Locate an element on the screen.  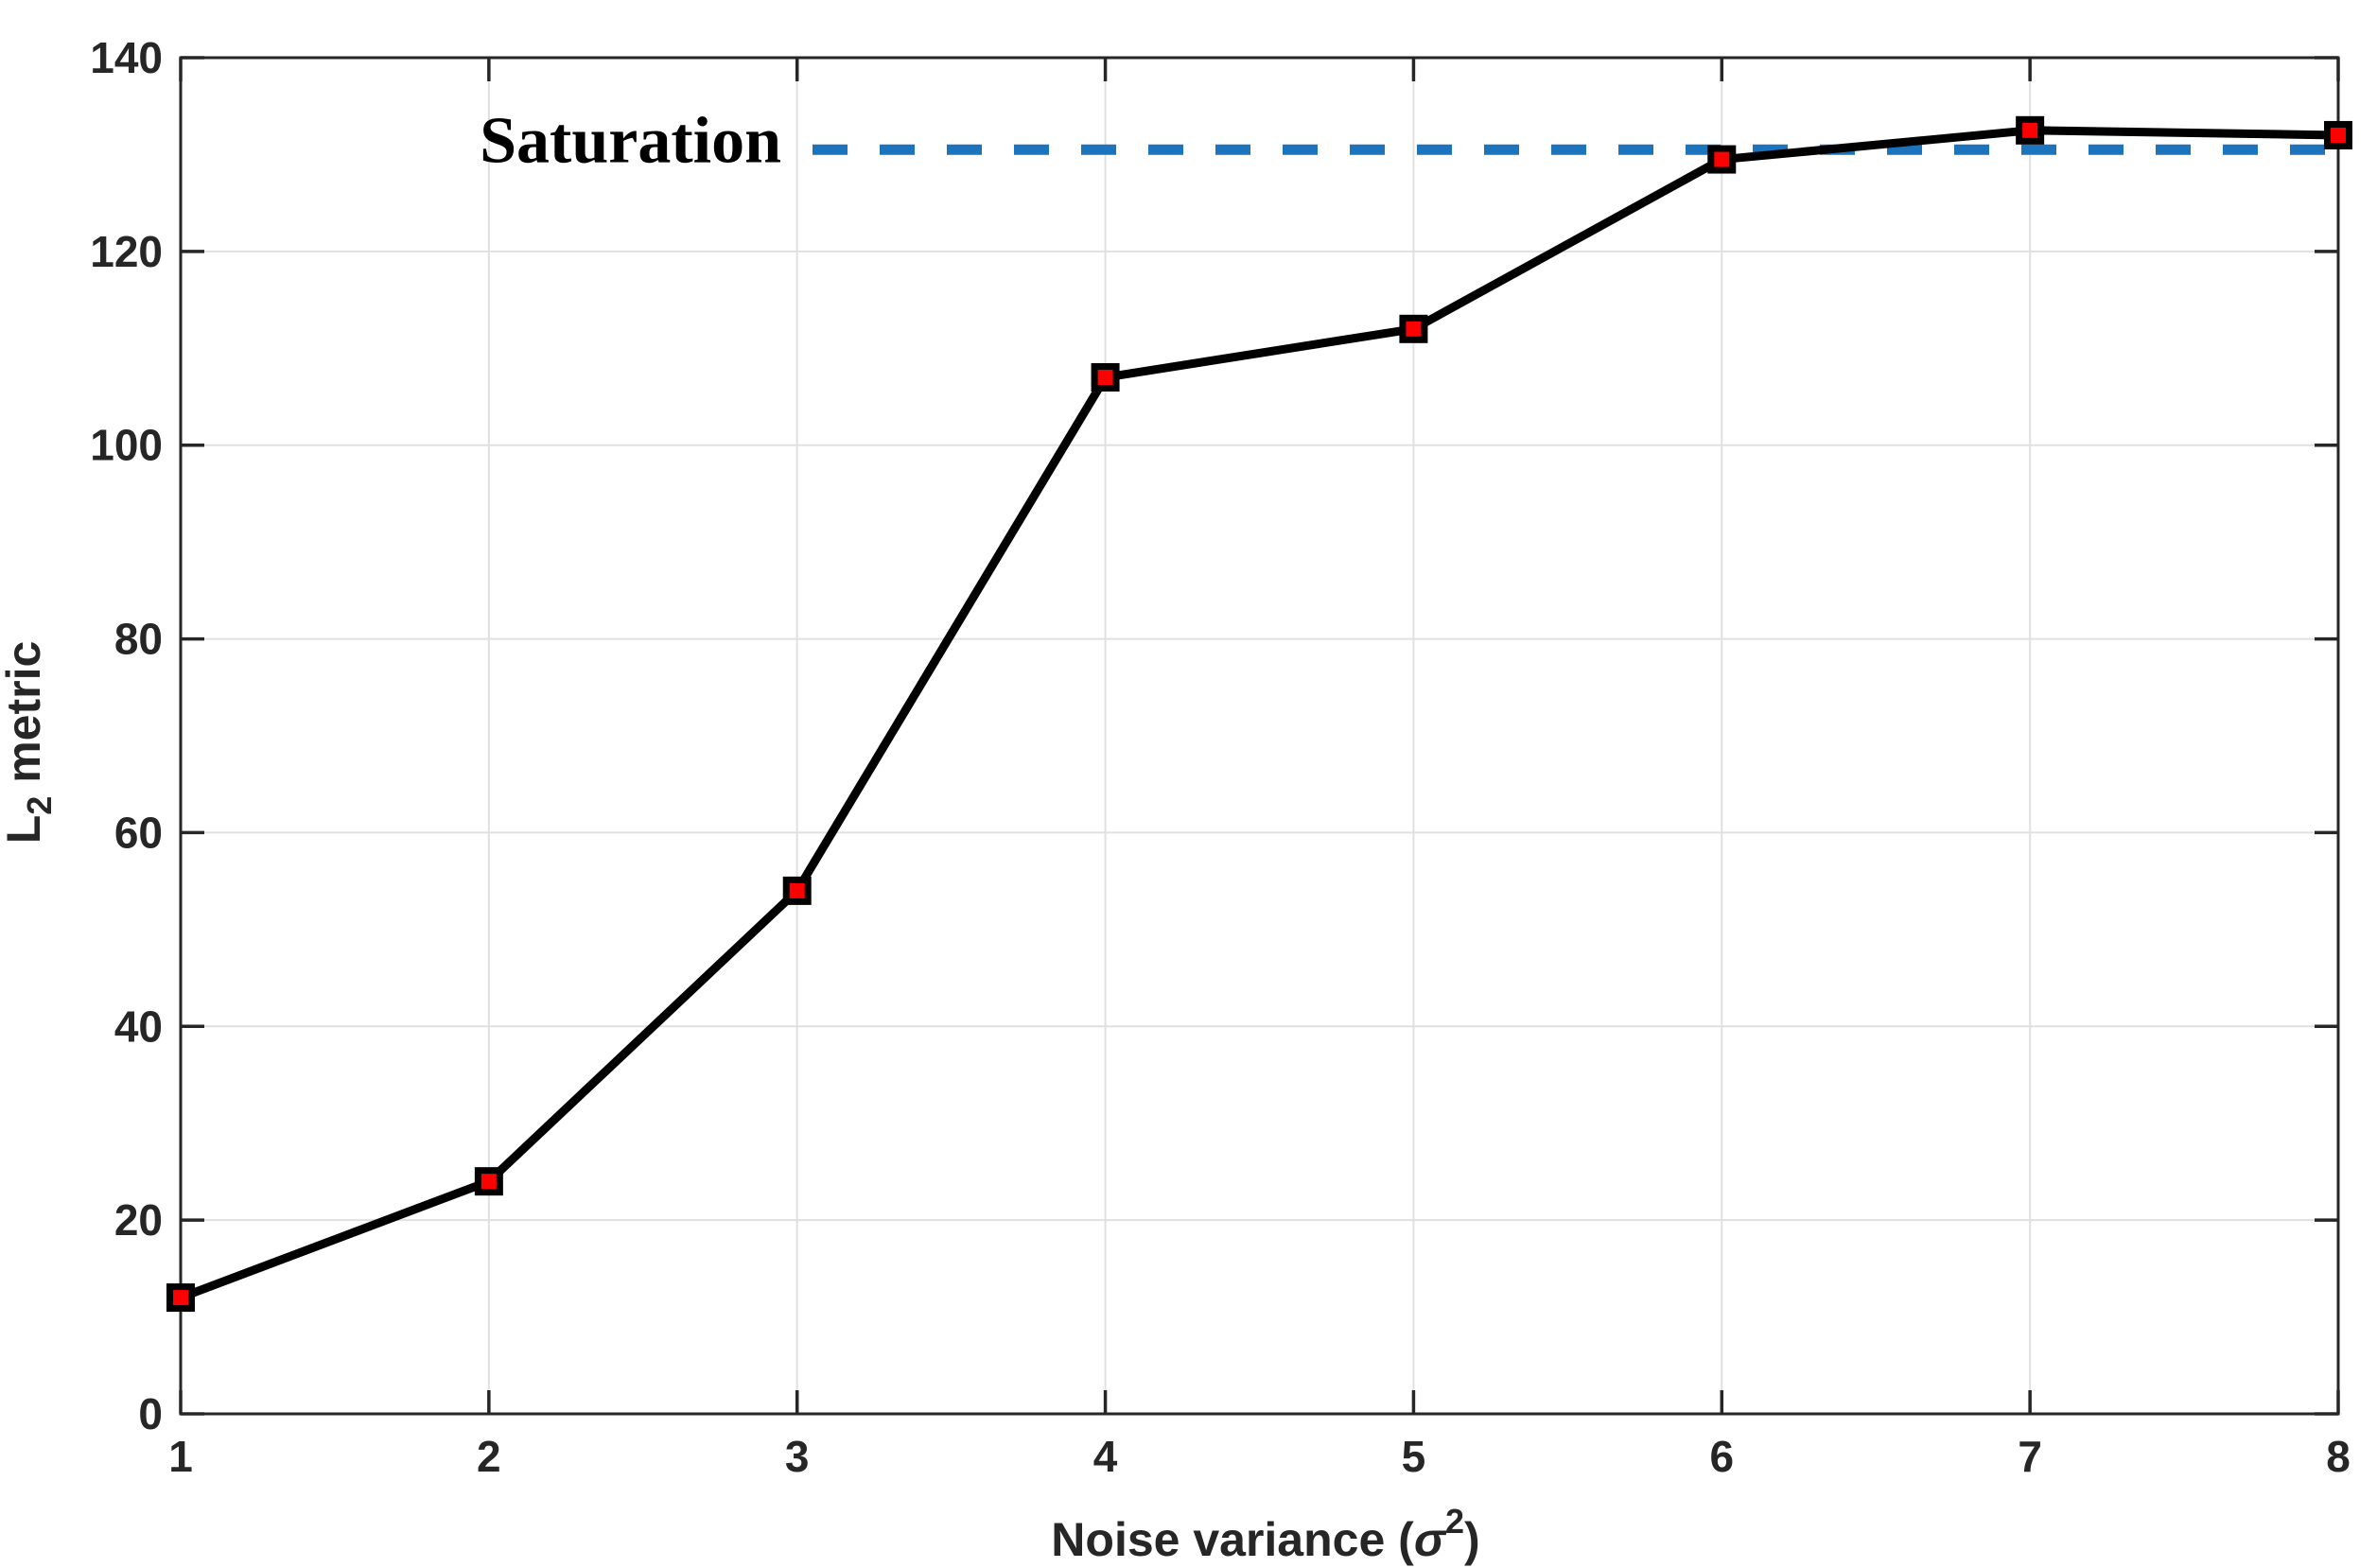
x-tick-label: 2 is located at coordinates (489, 1456).